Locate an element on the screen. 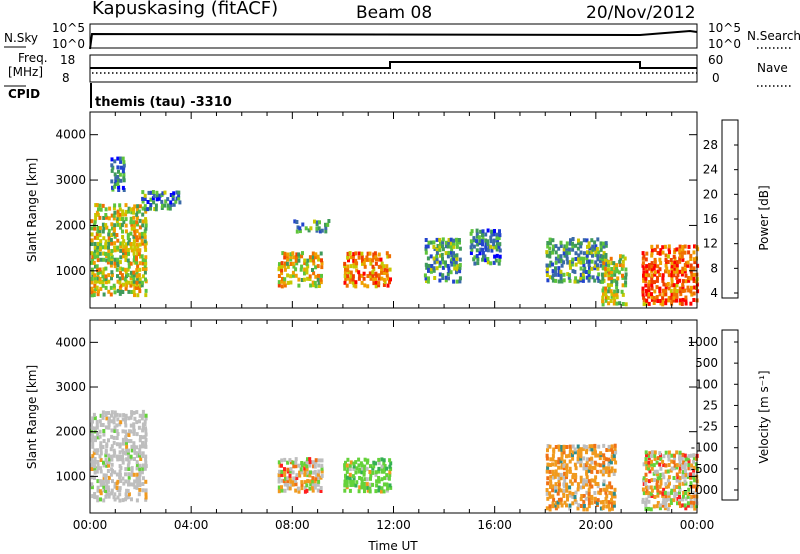 The width and height of the screenshot is (800, 554). y-tick-label: 4000 is located at coordinates (70, 135).